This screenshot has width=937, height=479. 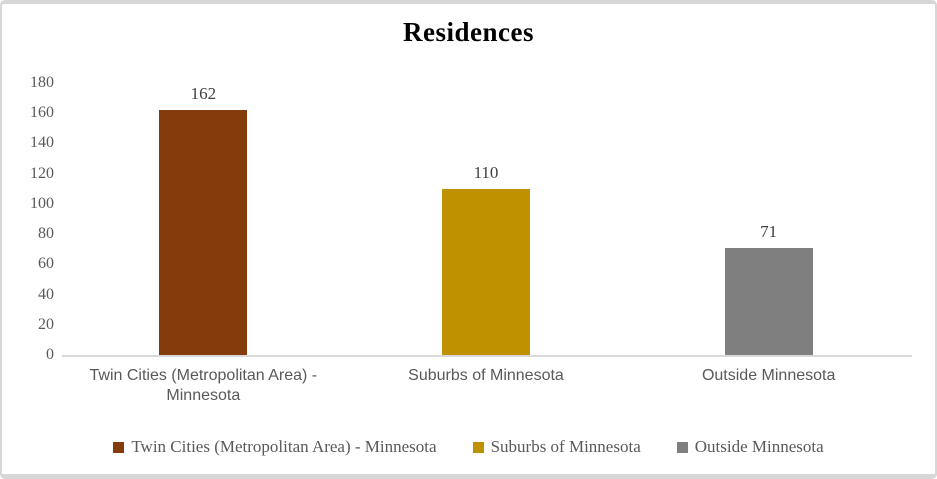 I want to click on bar-data-label: 162, so click(x=203, y=94).